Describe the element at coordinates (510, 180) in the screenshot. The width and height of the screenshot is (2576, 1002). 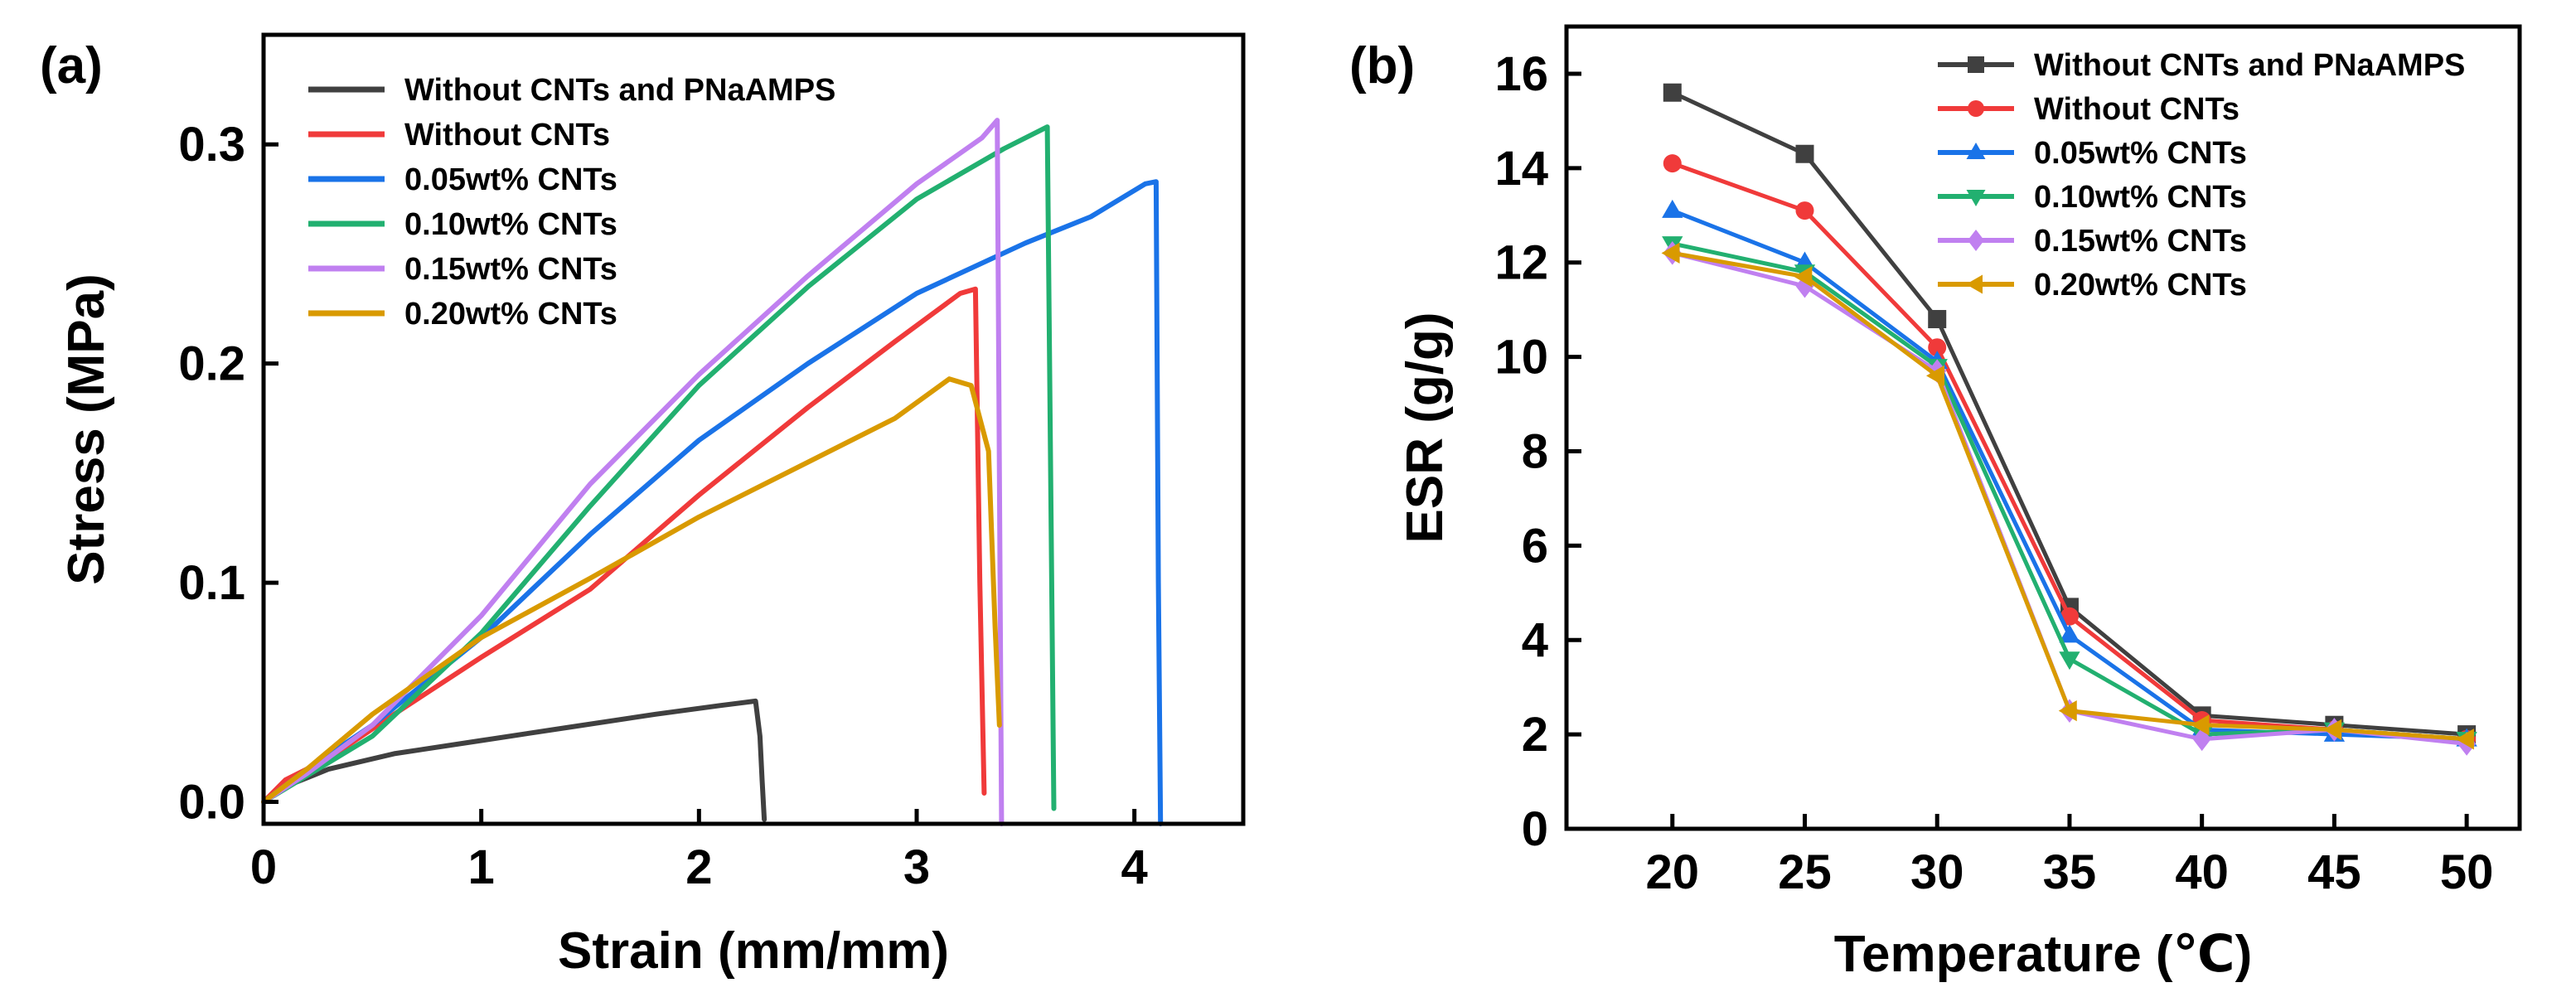
I see `panel-a-legend-label: 0.05wt% CNTs` at that location.